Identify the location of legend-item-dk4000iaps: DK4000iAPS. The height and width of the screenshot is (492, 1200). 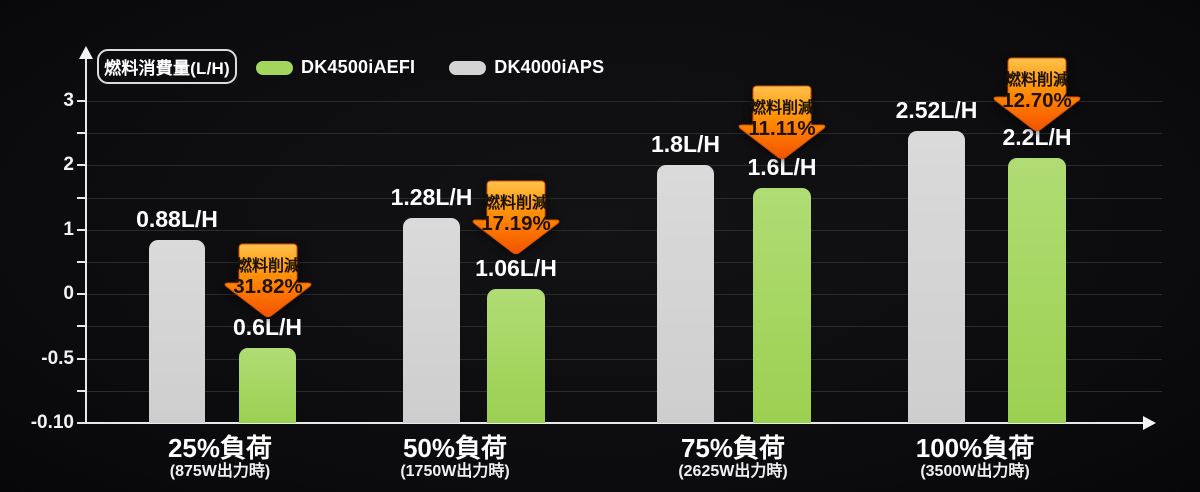
(526, 67).